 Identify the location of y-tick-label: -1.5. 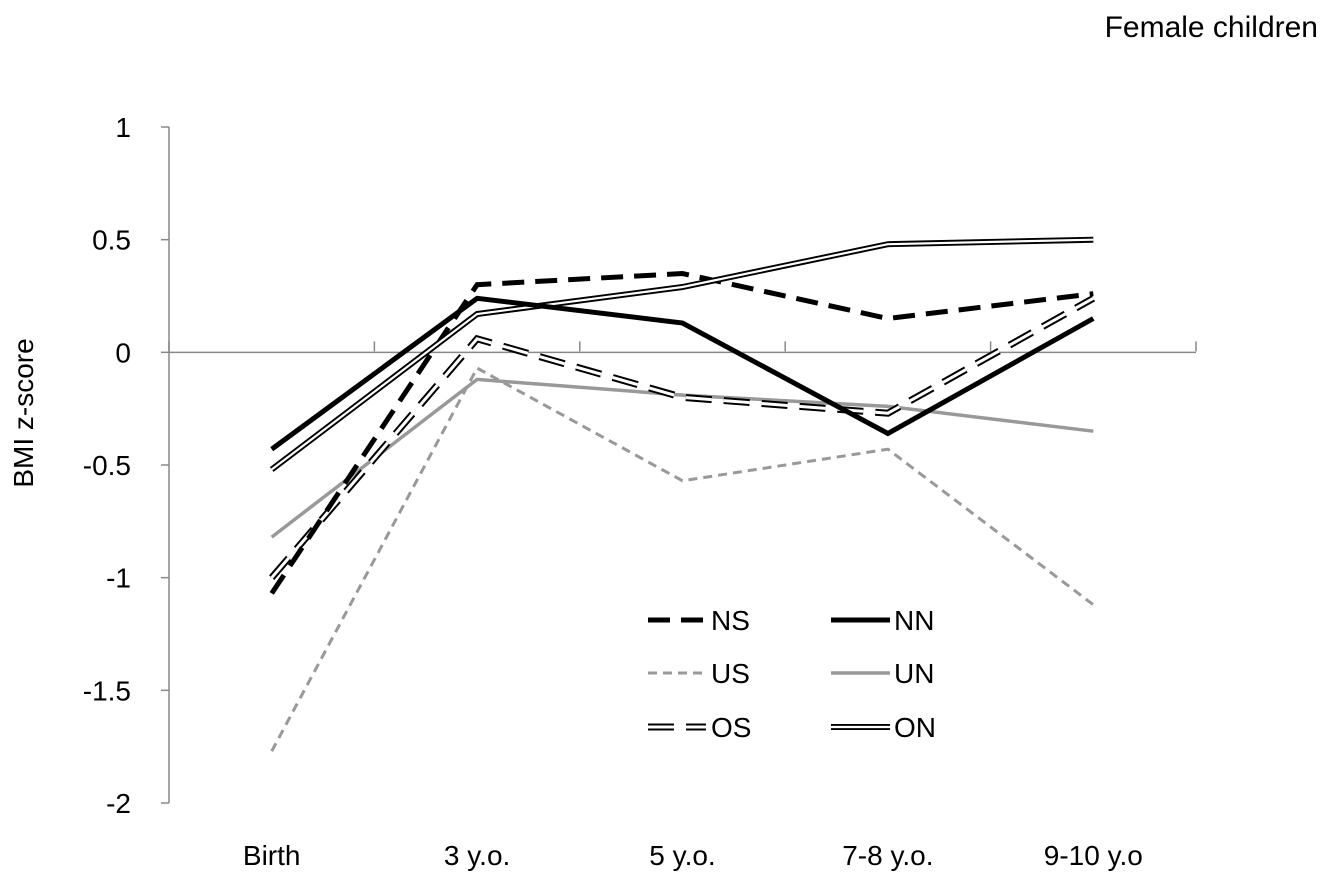
(107, 690).